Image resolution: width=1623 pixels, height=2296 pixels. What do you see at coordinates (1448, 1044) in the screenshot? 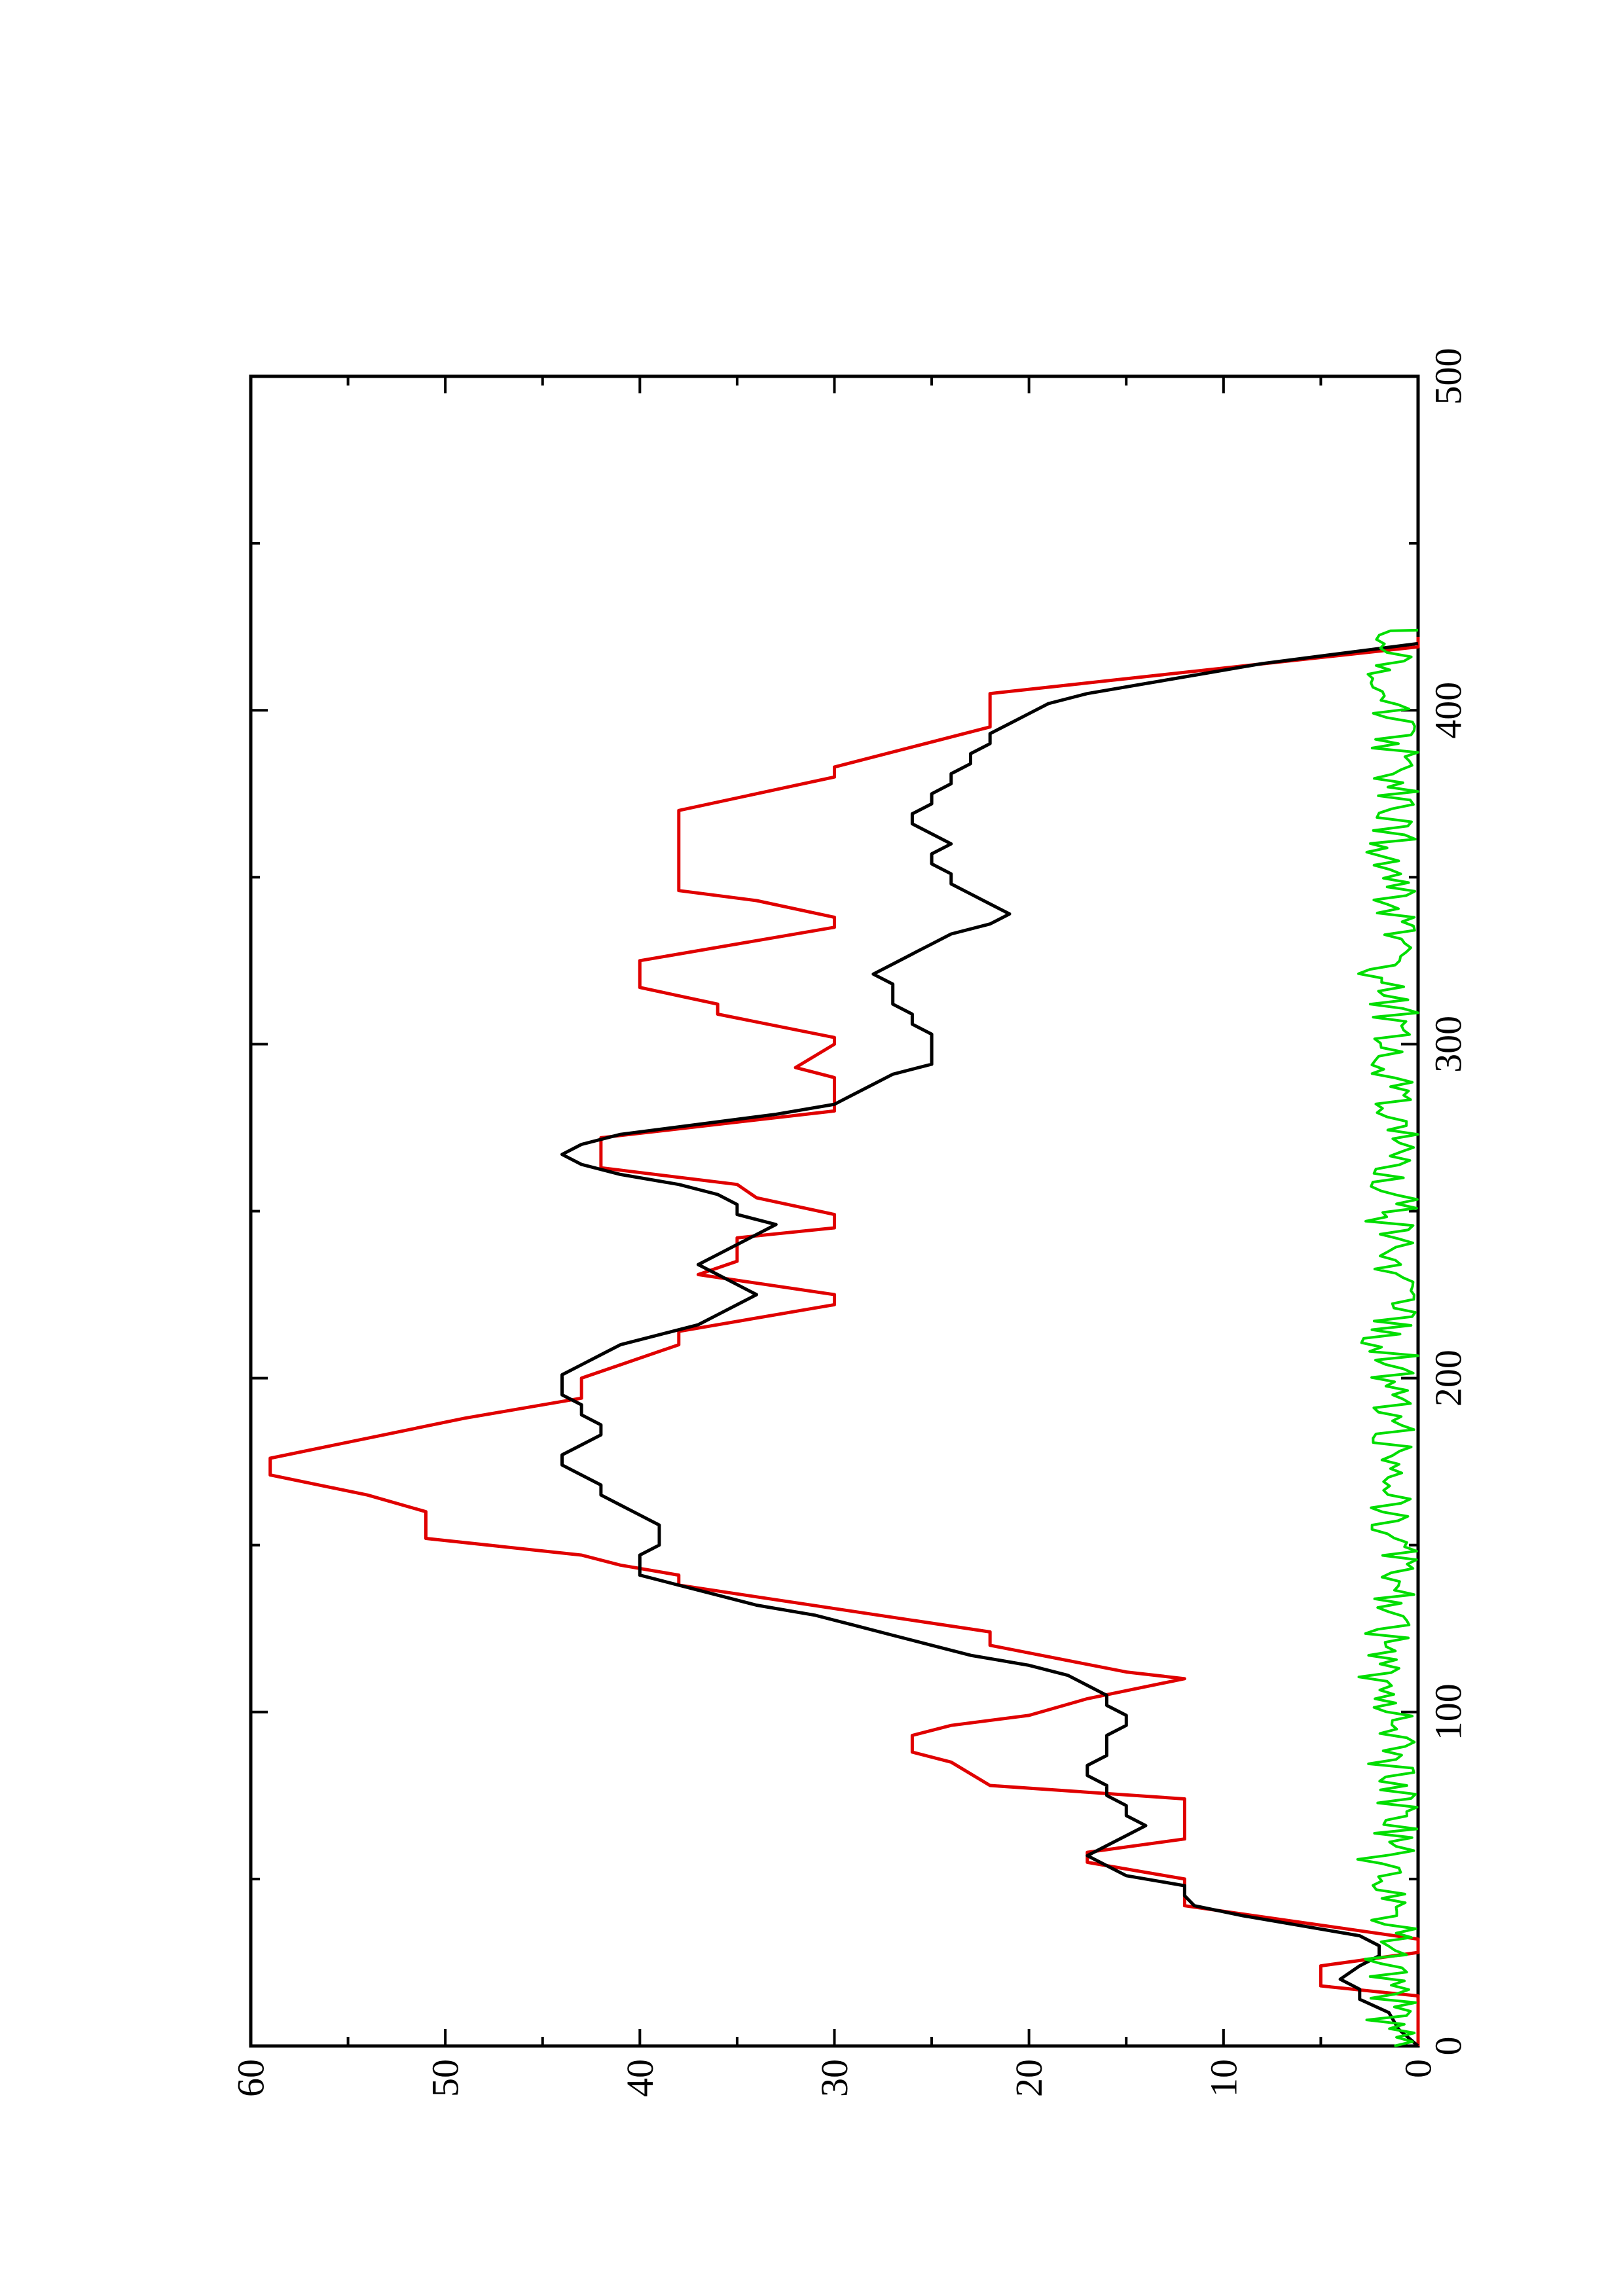
I see `x-tick-label: 300` at bounding box center [1448, 1044].